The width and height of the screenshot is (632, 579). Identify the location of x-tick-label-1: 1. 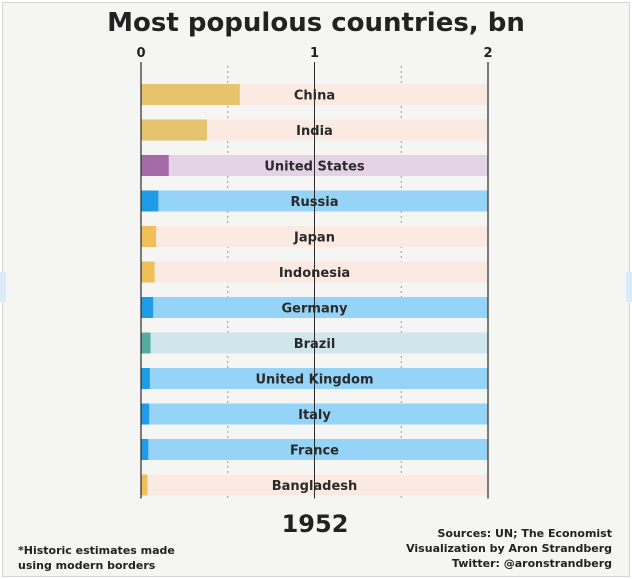
(314, 53).